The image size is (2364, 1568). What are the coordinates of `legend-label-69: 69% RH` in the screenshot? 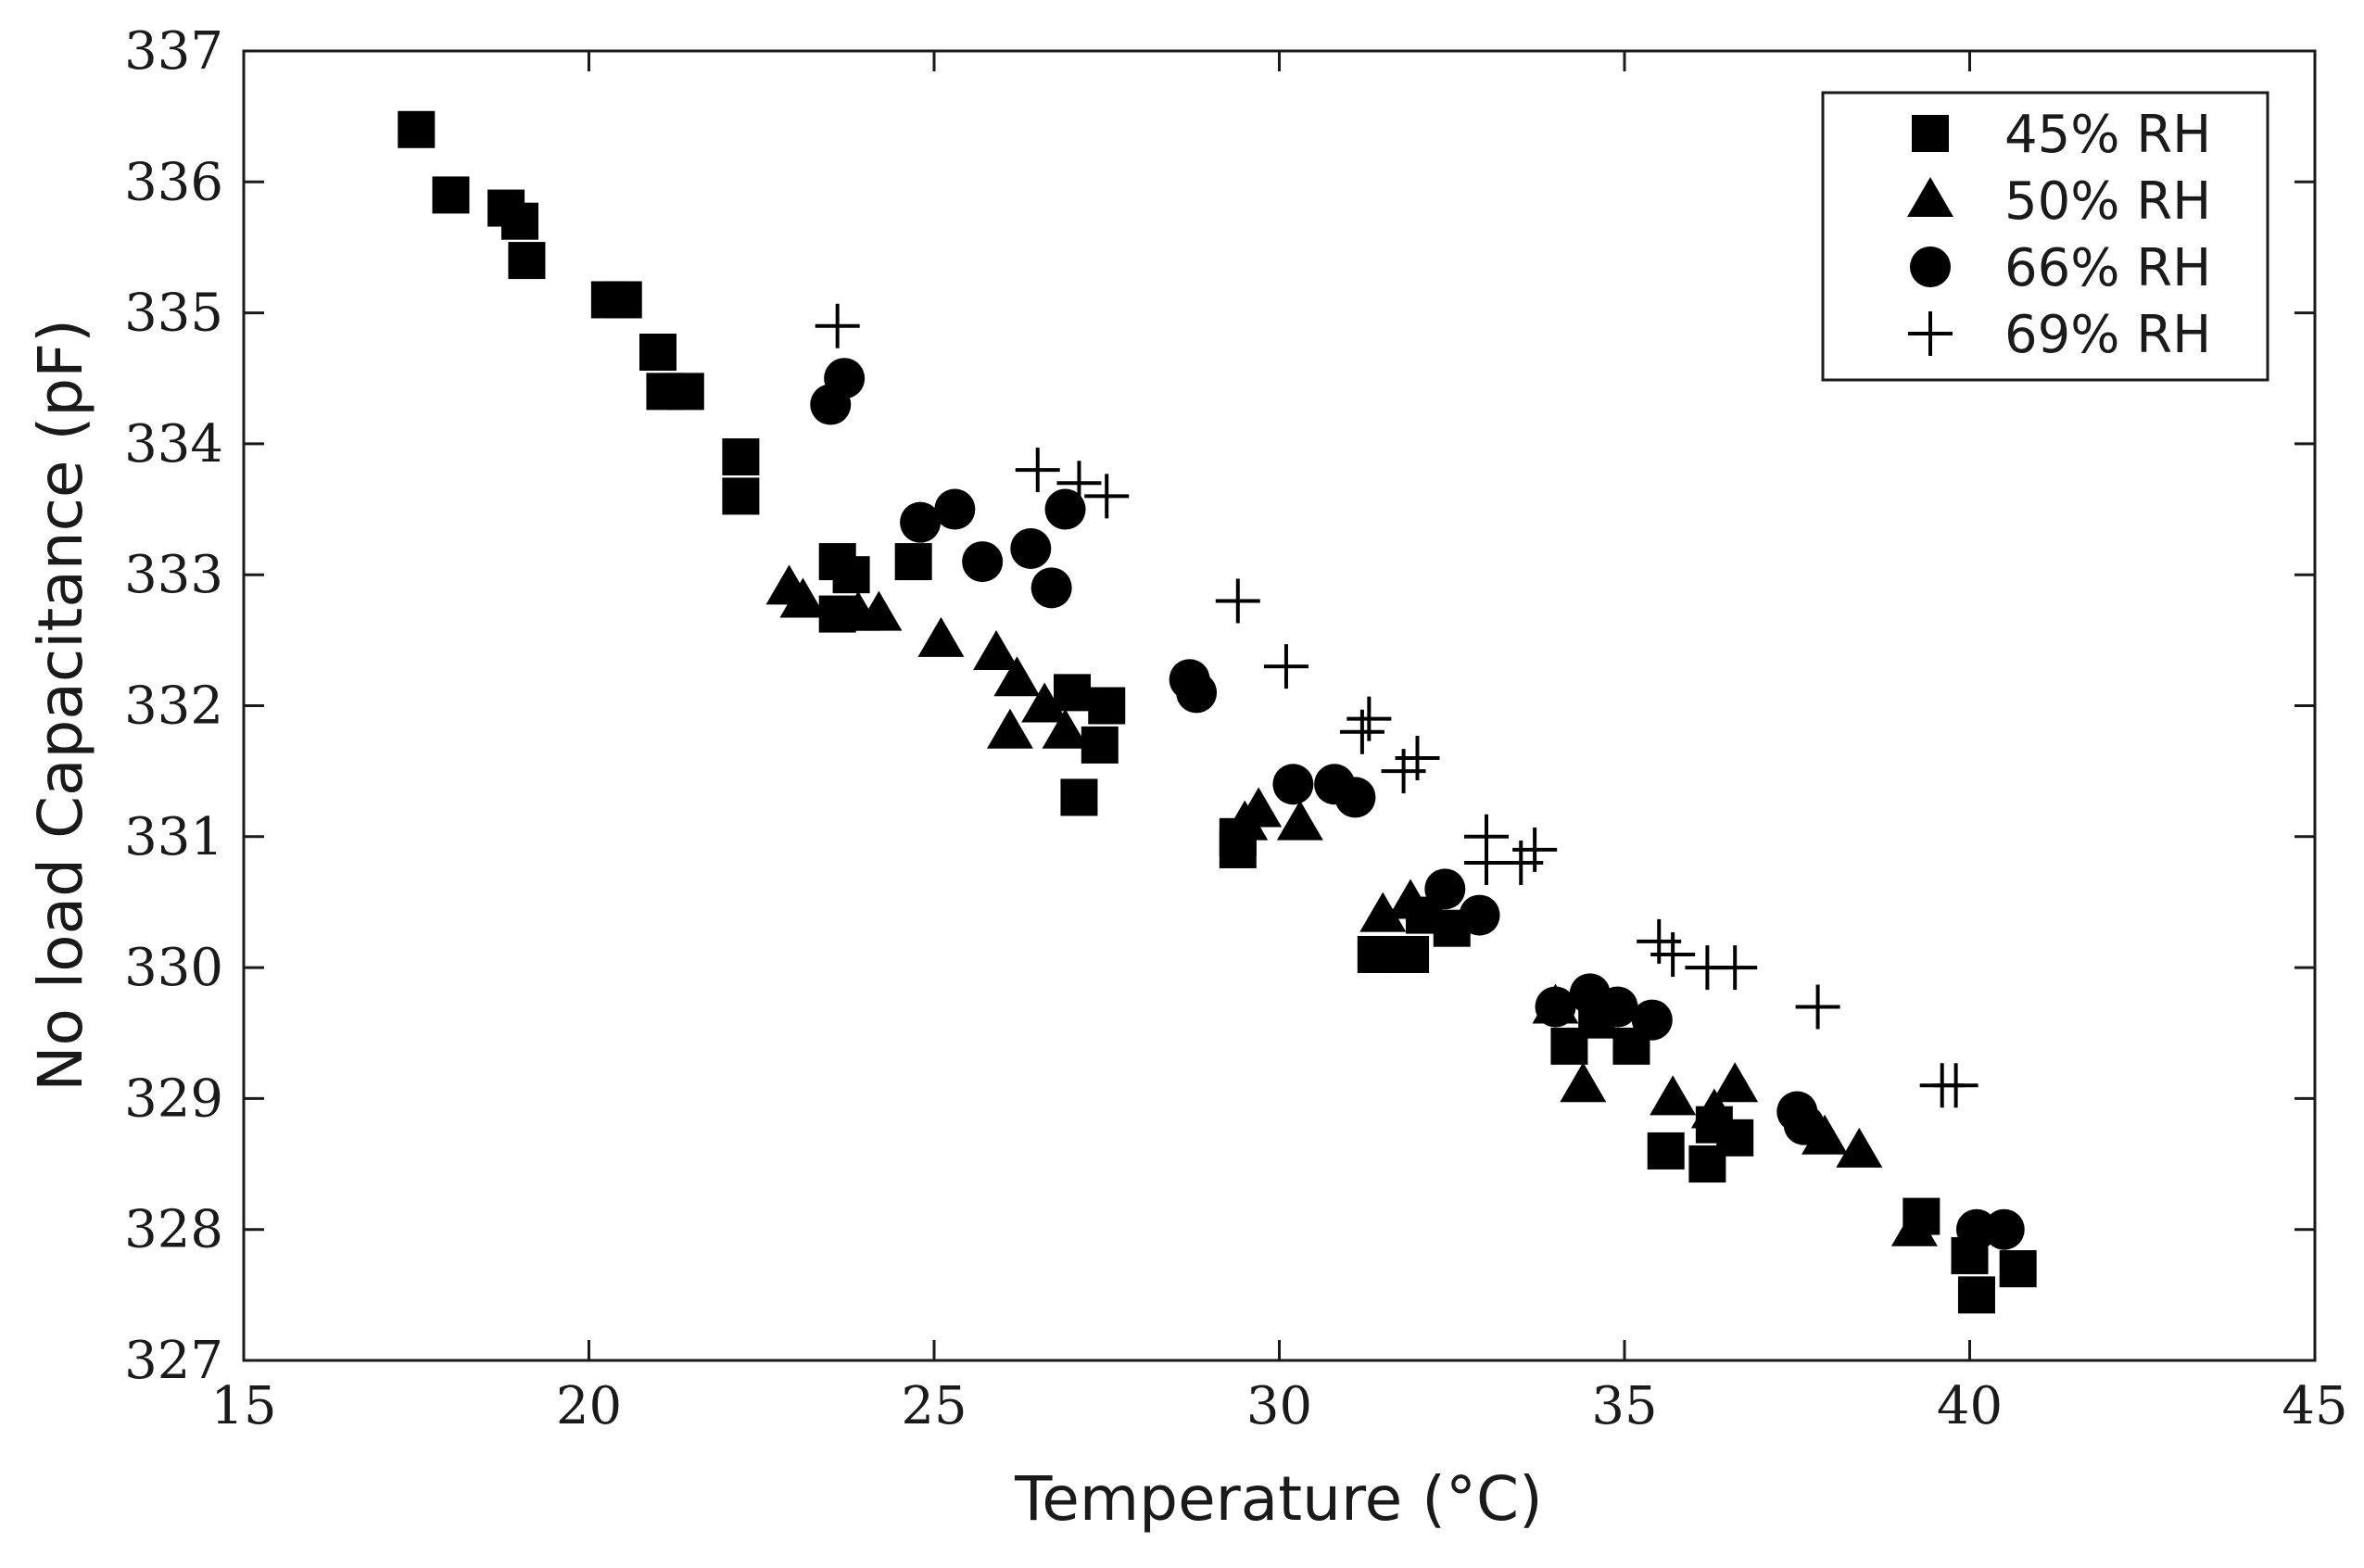 It's located at (2107, 335).